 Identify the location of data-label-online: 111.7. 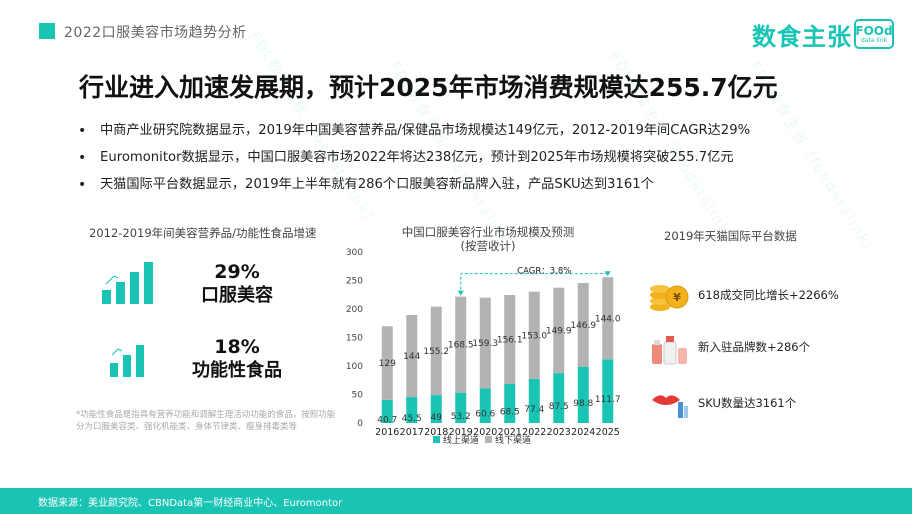
(608, 400).